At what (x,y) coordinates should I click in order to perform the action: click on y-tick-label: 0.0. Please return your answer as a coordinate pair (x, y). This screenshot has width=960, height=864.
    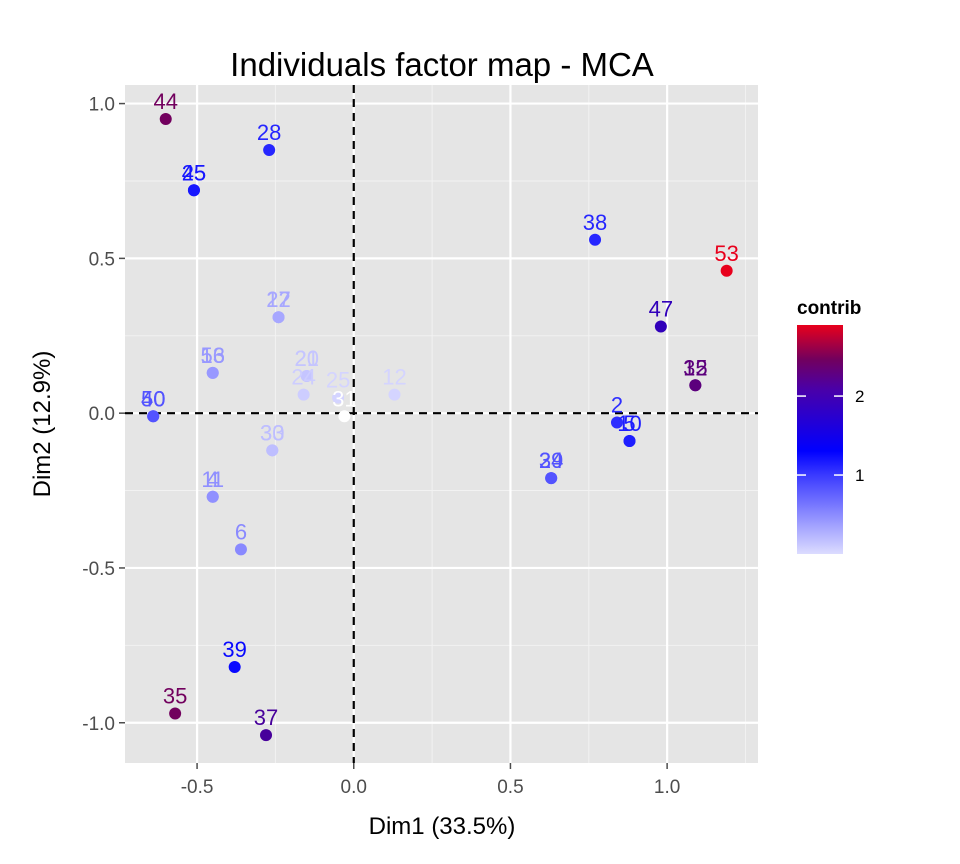
    Looking at the image, I should click on (102, 414).